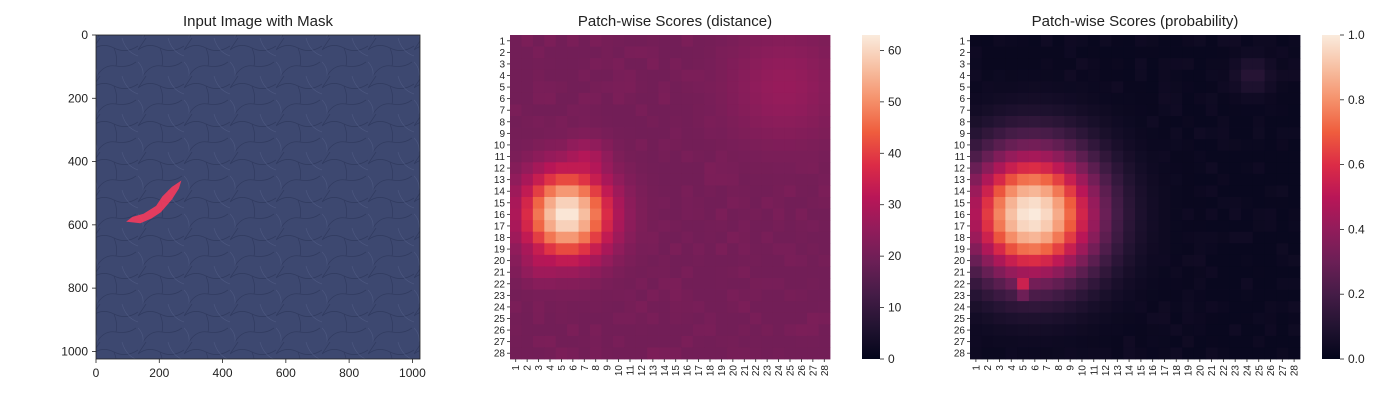 The height and width of the screenshot is (400, 1400). What do you see at coordinates (675, 21) in the screenshot?
I see `distance-heatmap-title: Patch-wise Scores (distance)` at bounding box center [675, 21].